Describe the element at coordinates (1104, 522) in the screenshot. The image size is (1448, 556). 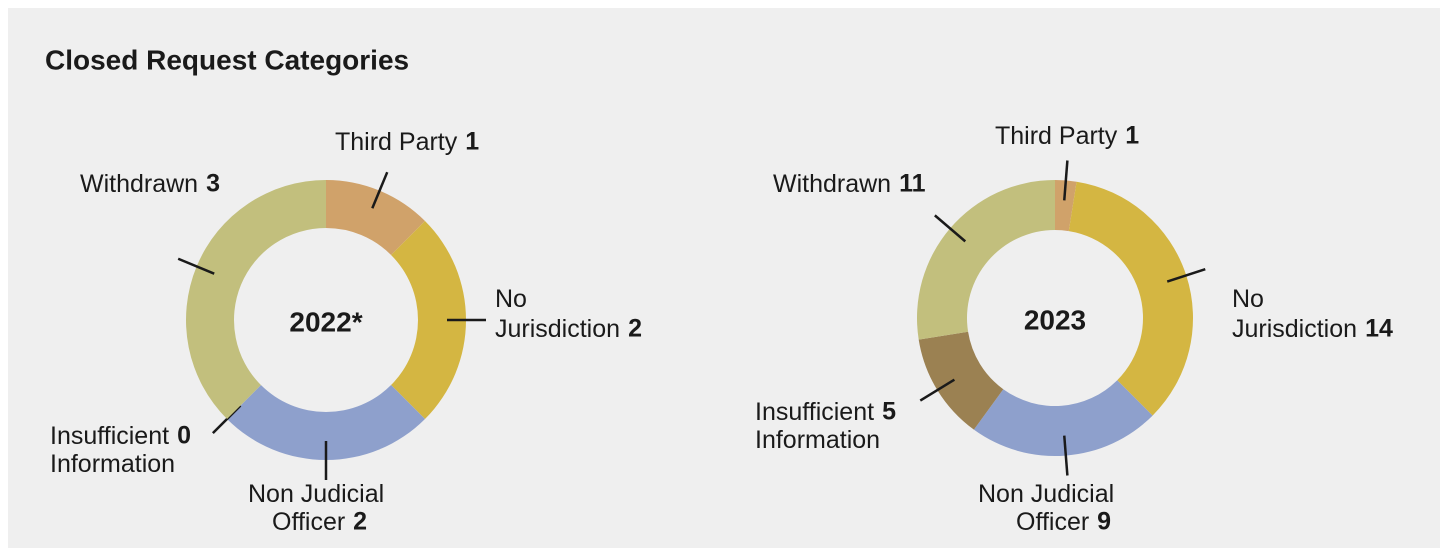
I see `value-label: 9` at that location.